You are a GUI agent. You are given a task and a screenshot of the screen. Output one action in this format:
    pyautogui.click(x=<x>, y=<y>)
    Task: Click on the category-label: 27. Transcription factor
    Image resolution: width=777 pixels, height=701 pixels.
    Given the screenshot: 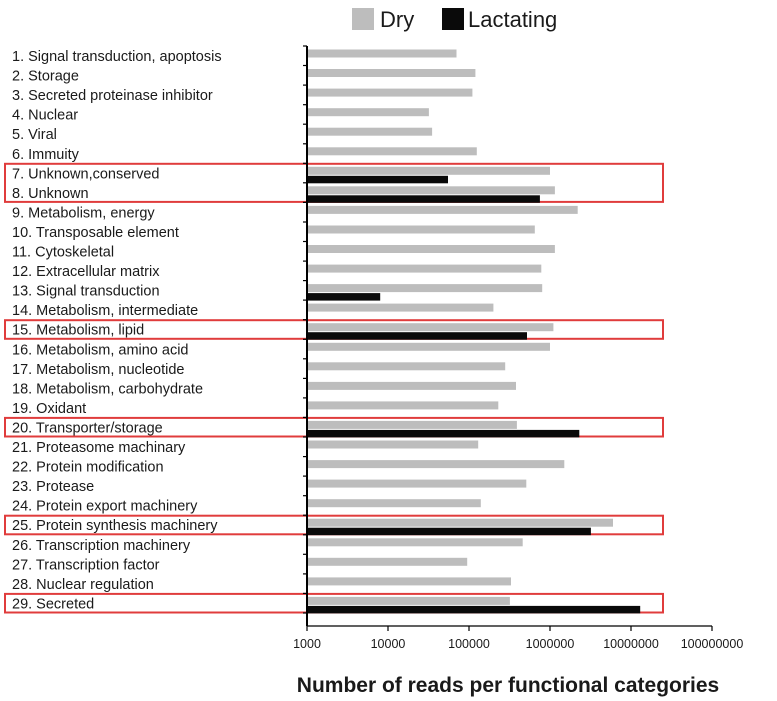 What is the action you would take?
    pyautogui.click(x=86, y=565)
    